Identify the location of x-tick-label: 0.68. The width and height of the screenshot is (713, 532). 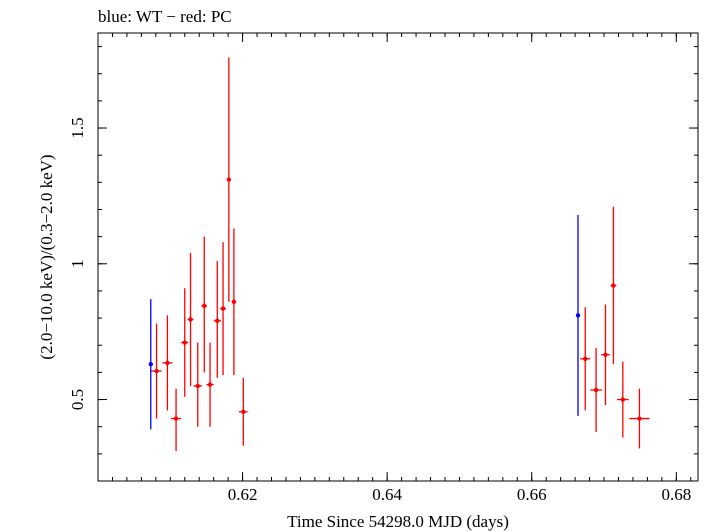
(676, 494).